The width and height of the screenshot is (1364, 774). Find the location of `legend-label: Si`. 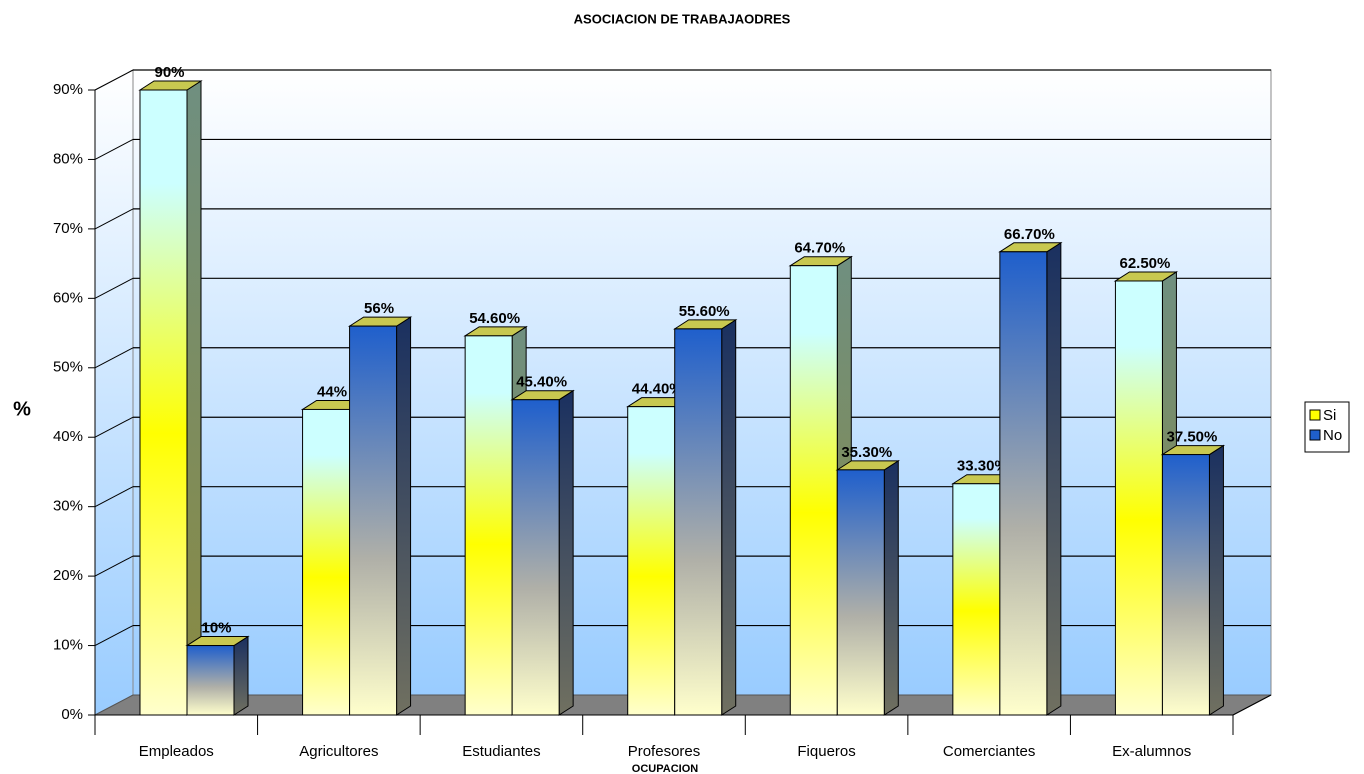

legend-label: Si is located at coordinates (1329, 415).